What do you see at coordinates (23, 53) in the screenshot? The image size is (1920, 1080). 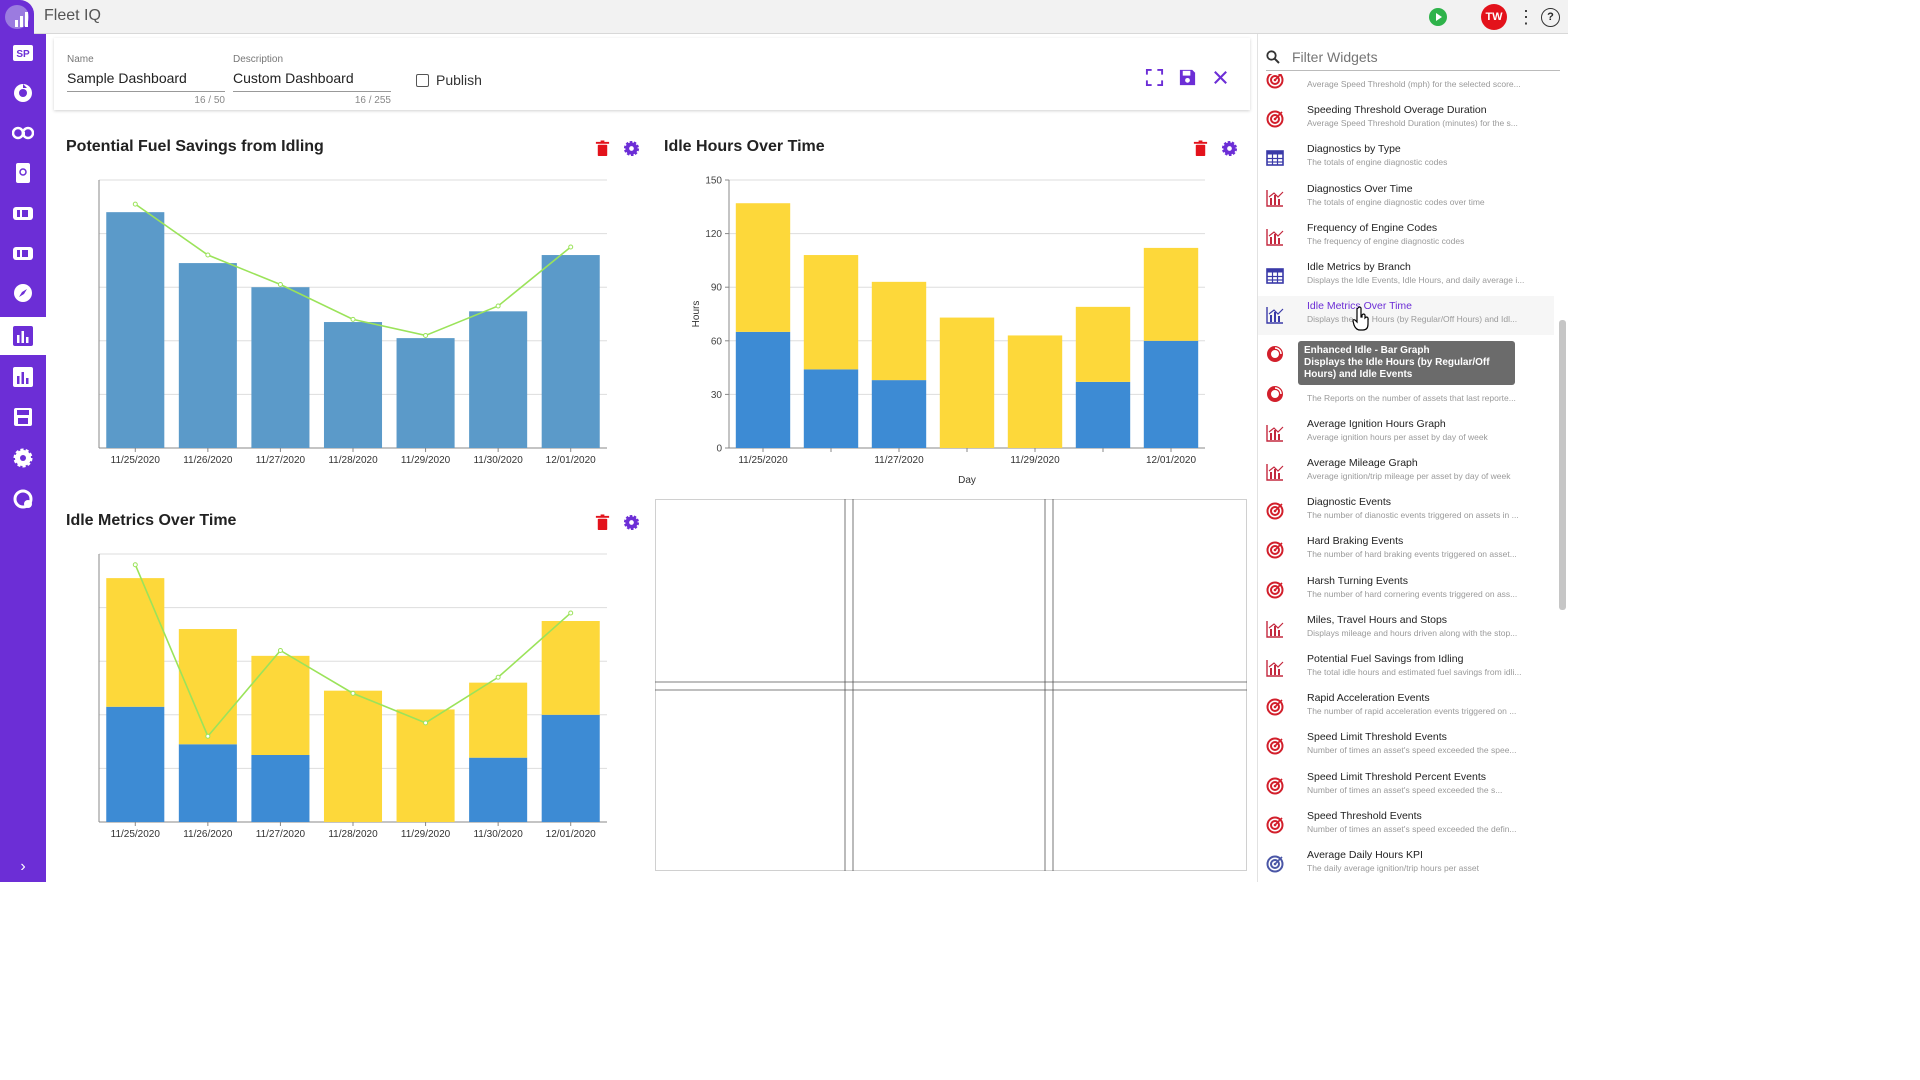 I see `sp-logo-icon: SP` at bounding box center [23, 53].